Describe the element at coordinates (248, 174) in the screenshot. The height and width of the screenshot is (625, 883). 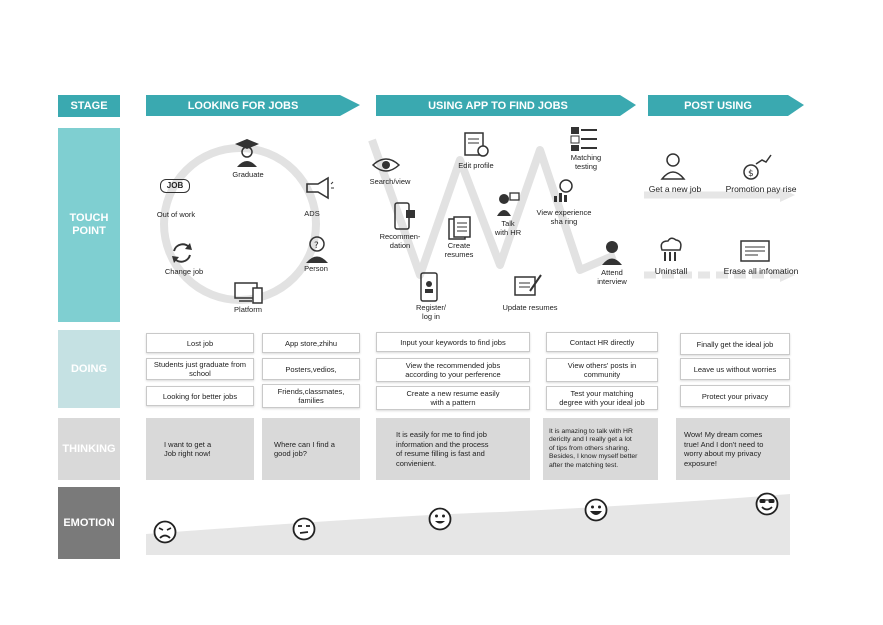
I see `graduate-label: Graduate` at that location.